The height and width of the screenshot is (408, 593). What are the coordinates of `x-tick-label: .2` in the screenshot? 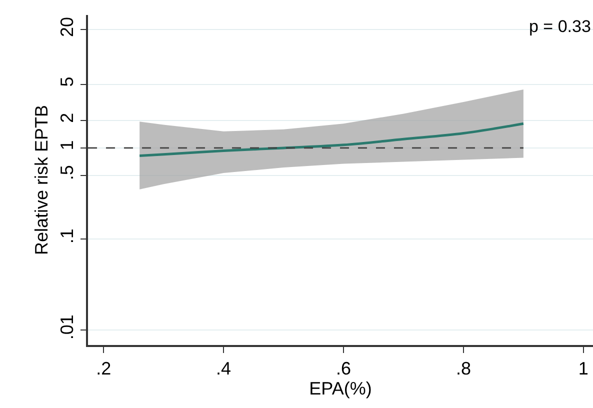 It's located at (104, 368).